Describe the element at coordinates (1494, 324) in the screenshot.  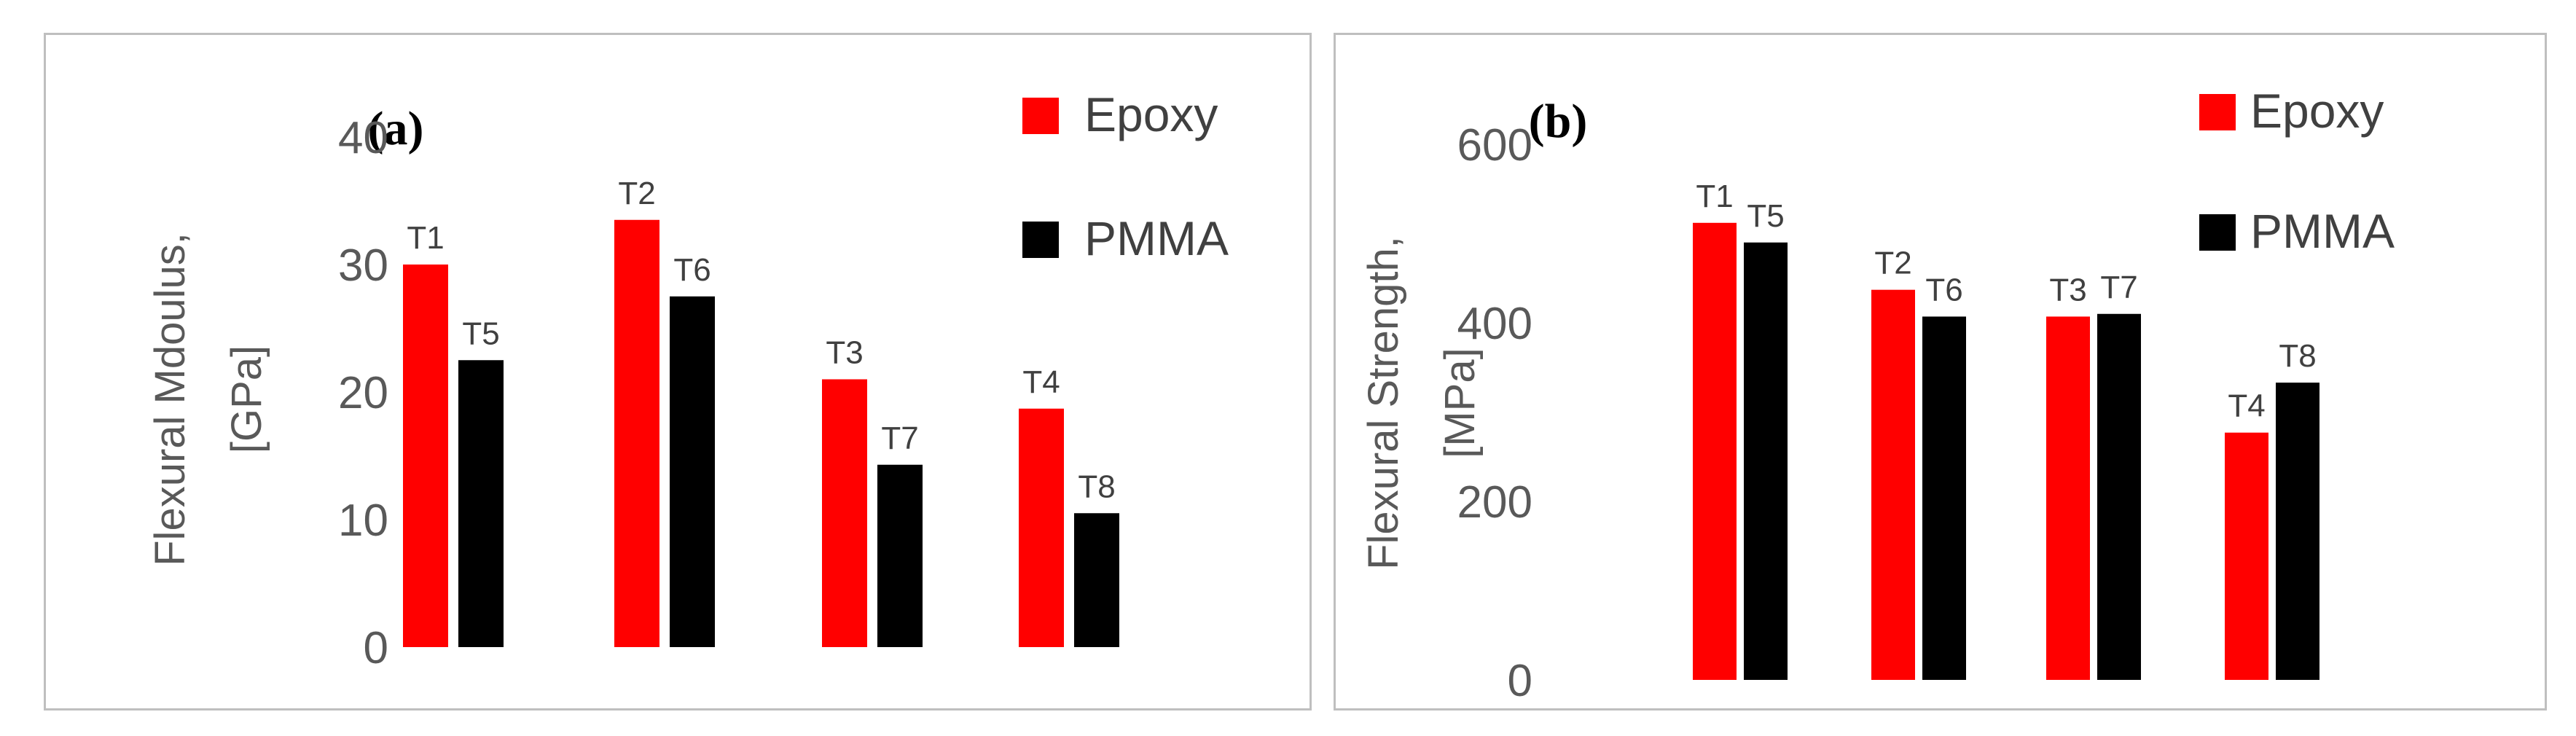
I see `y-tick-label: 400` at that location.